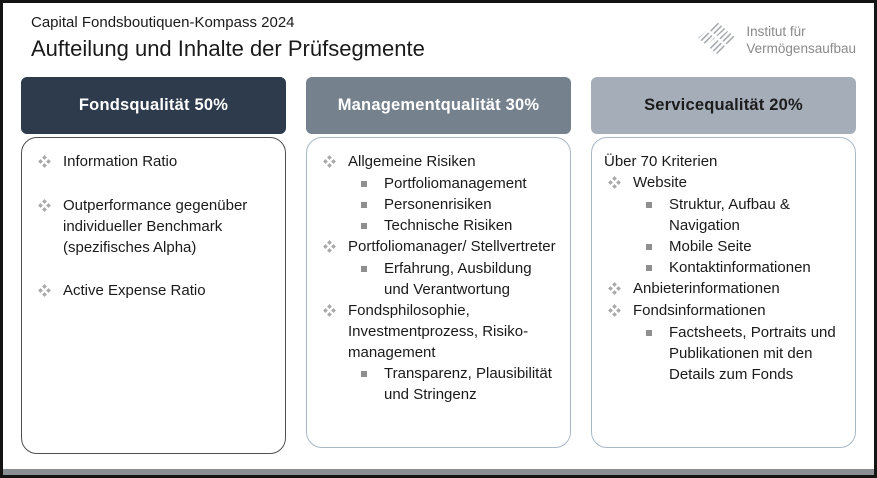  What do you see at coordinates (412, 162) in the screenshot?
I see `list-item-text: Allgemeine Risiken` at bounding box center [412, 162].